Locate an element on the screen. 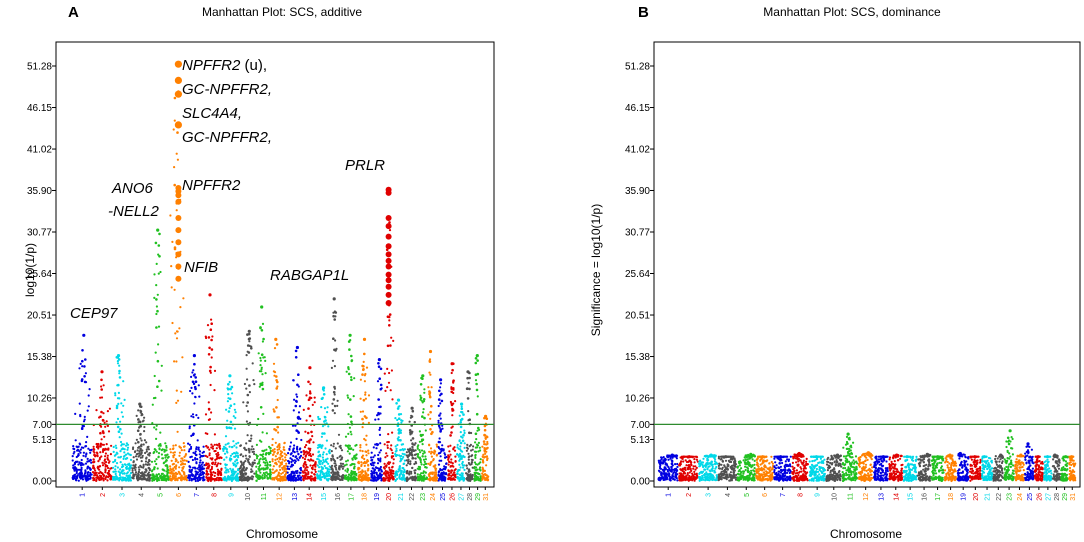  chromosome-3-points is located at coordinates (708, 467).